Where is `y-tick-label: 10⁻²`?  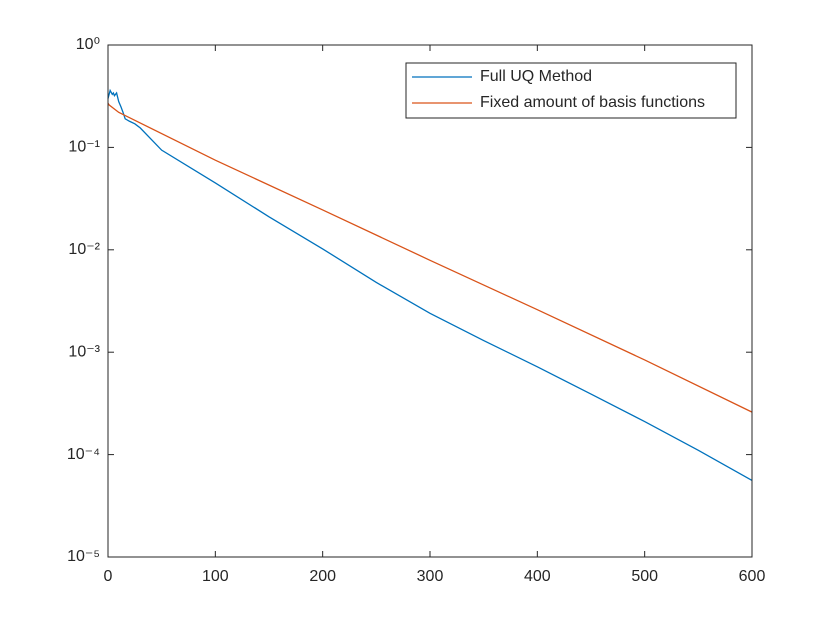 y-tick-label: 10⁻² is located at coordinates (84, 249).